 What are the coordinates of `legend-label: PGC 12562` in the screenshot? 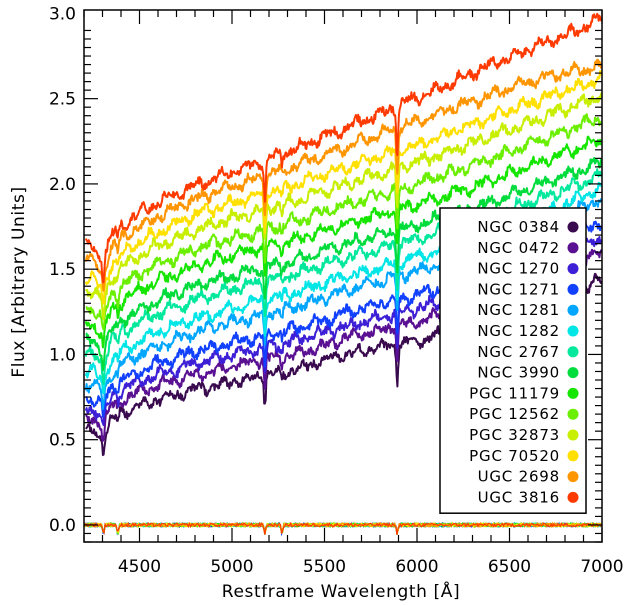 It's located at (514, 414).